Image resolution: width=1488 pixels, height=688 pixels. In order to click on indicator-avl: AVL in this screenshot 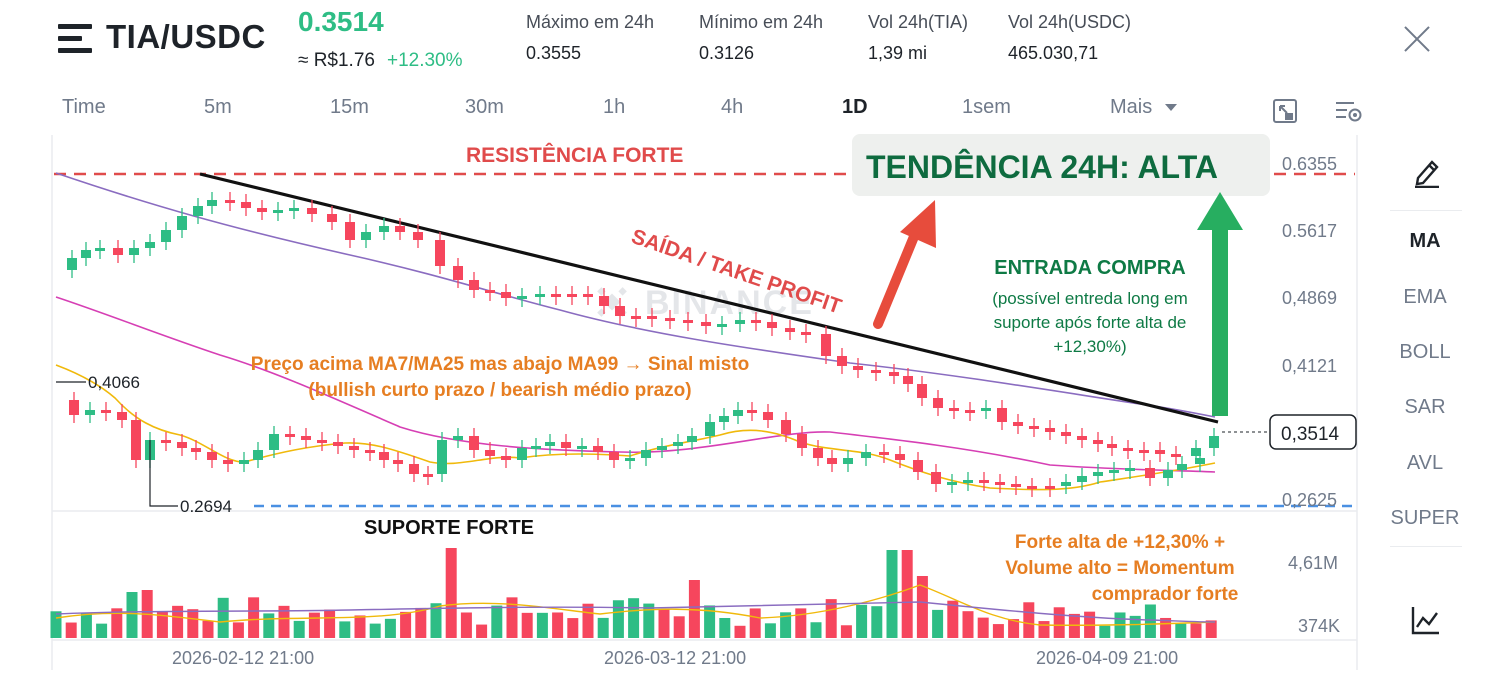, I will do `click(1425, 463)`.